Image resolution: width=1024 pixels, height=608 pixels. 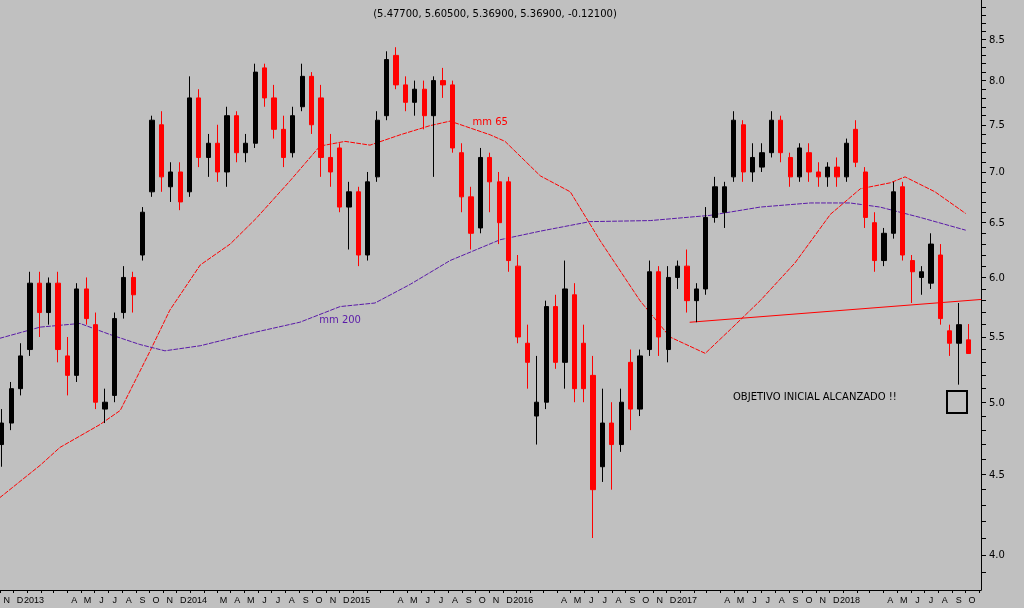 I want to click on y-tick-label: 6.0, so click(x=997, y=277).